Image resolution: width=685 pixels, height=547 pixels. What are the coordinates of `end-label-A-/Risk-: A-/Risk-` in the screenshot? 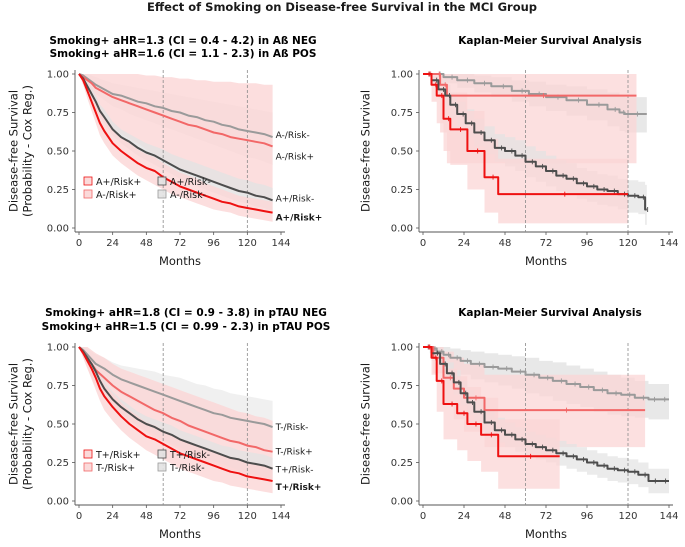 It's located at (293, 136).